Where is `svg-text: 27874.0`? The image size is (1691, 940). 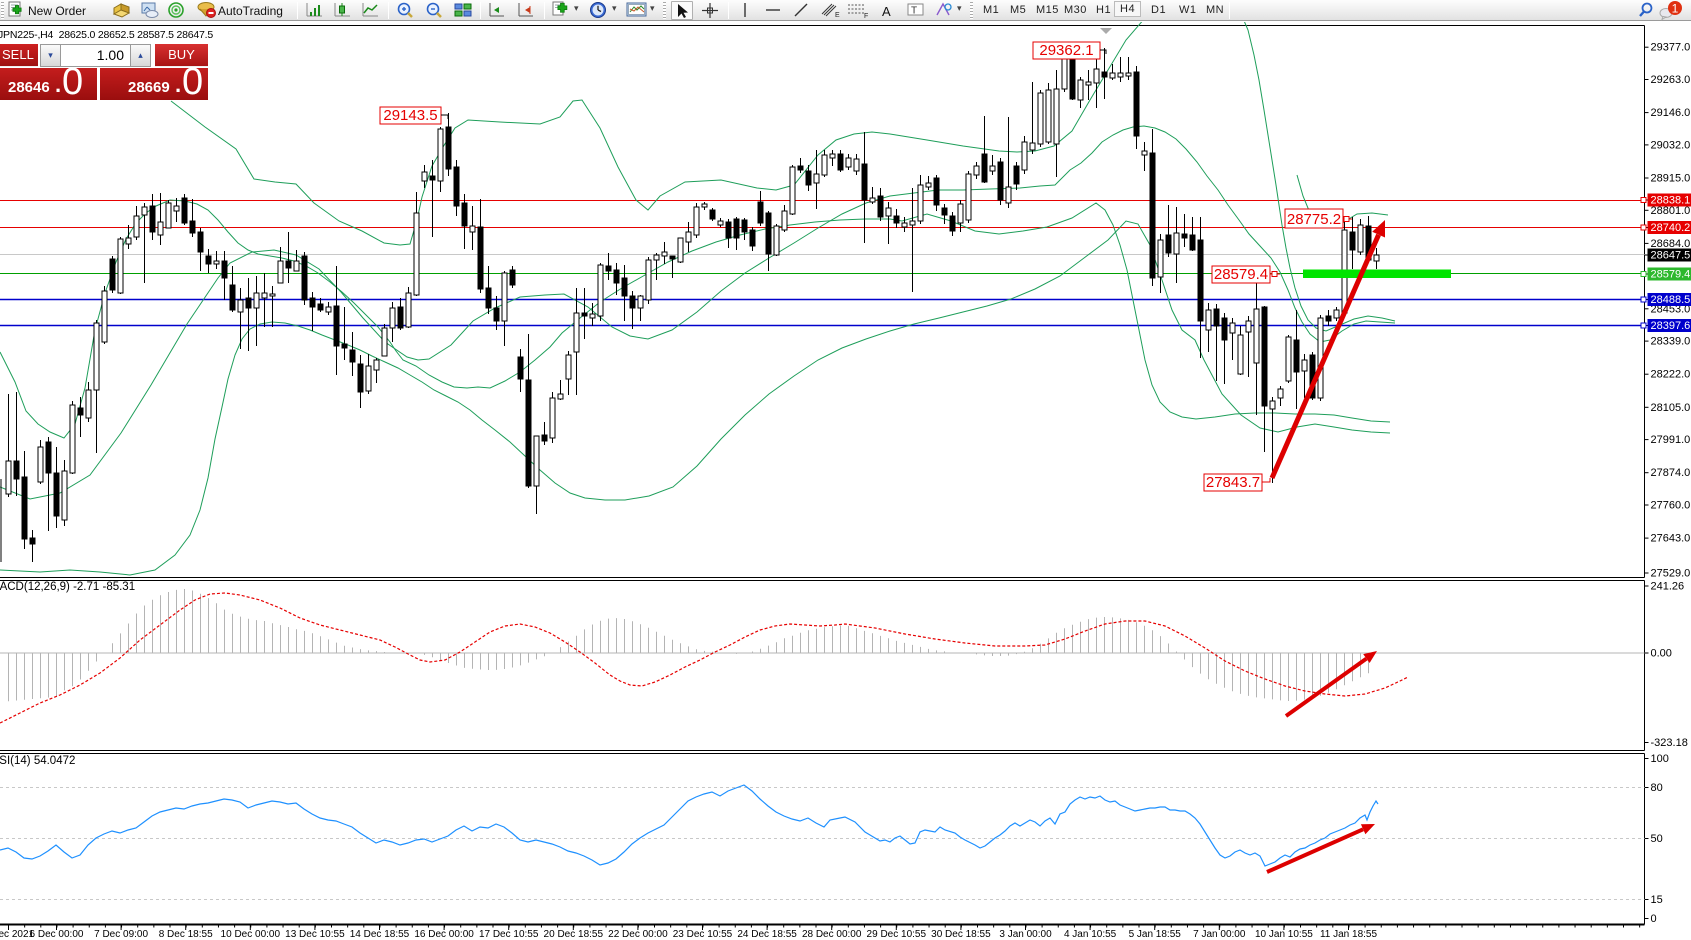 svg-text: 27874.0 is located at coordinates (1671, 473).